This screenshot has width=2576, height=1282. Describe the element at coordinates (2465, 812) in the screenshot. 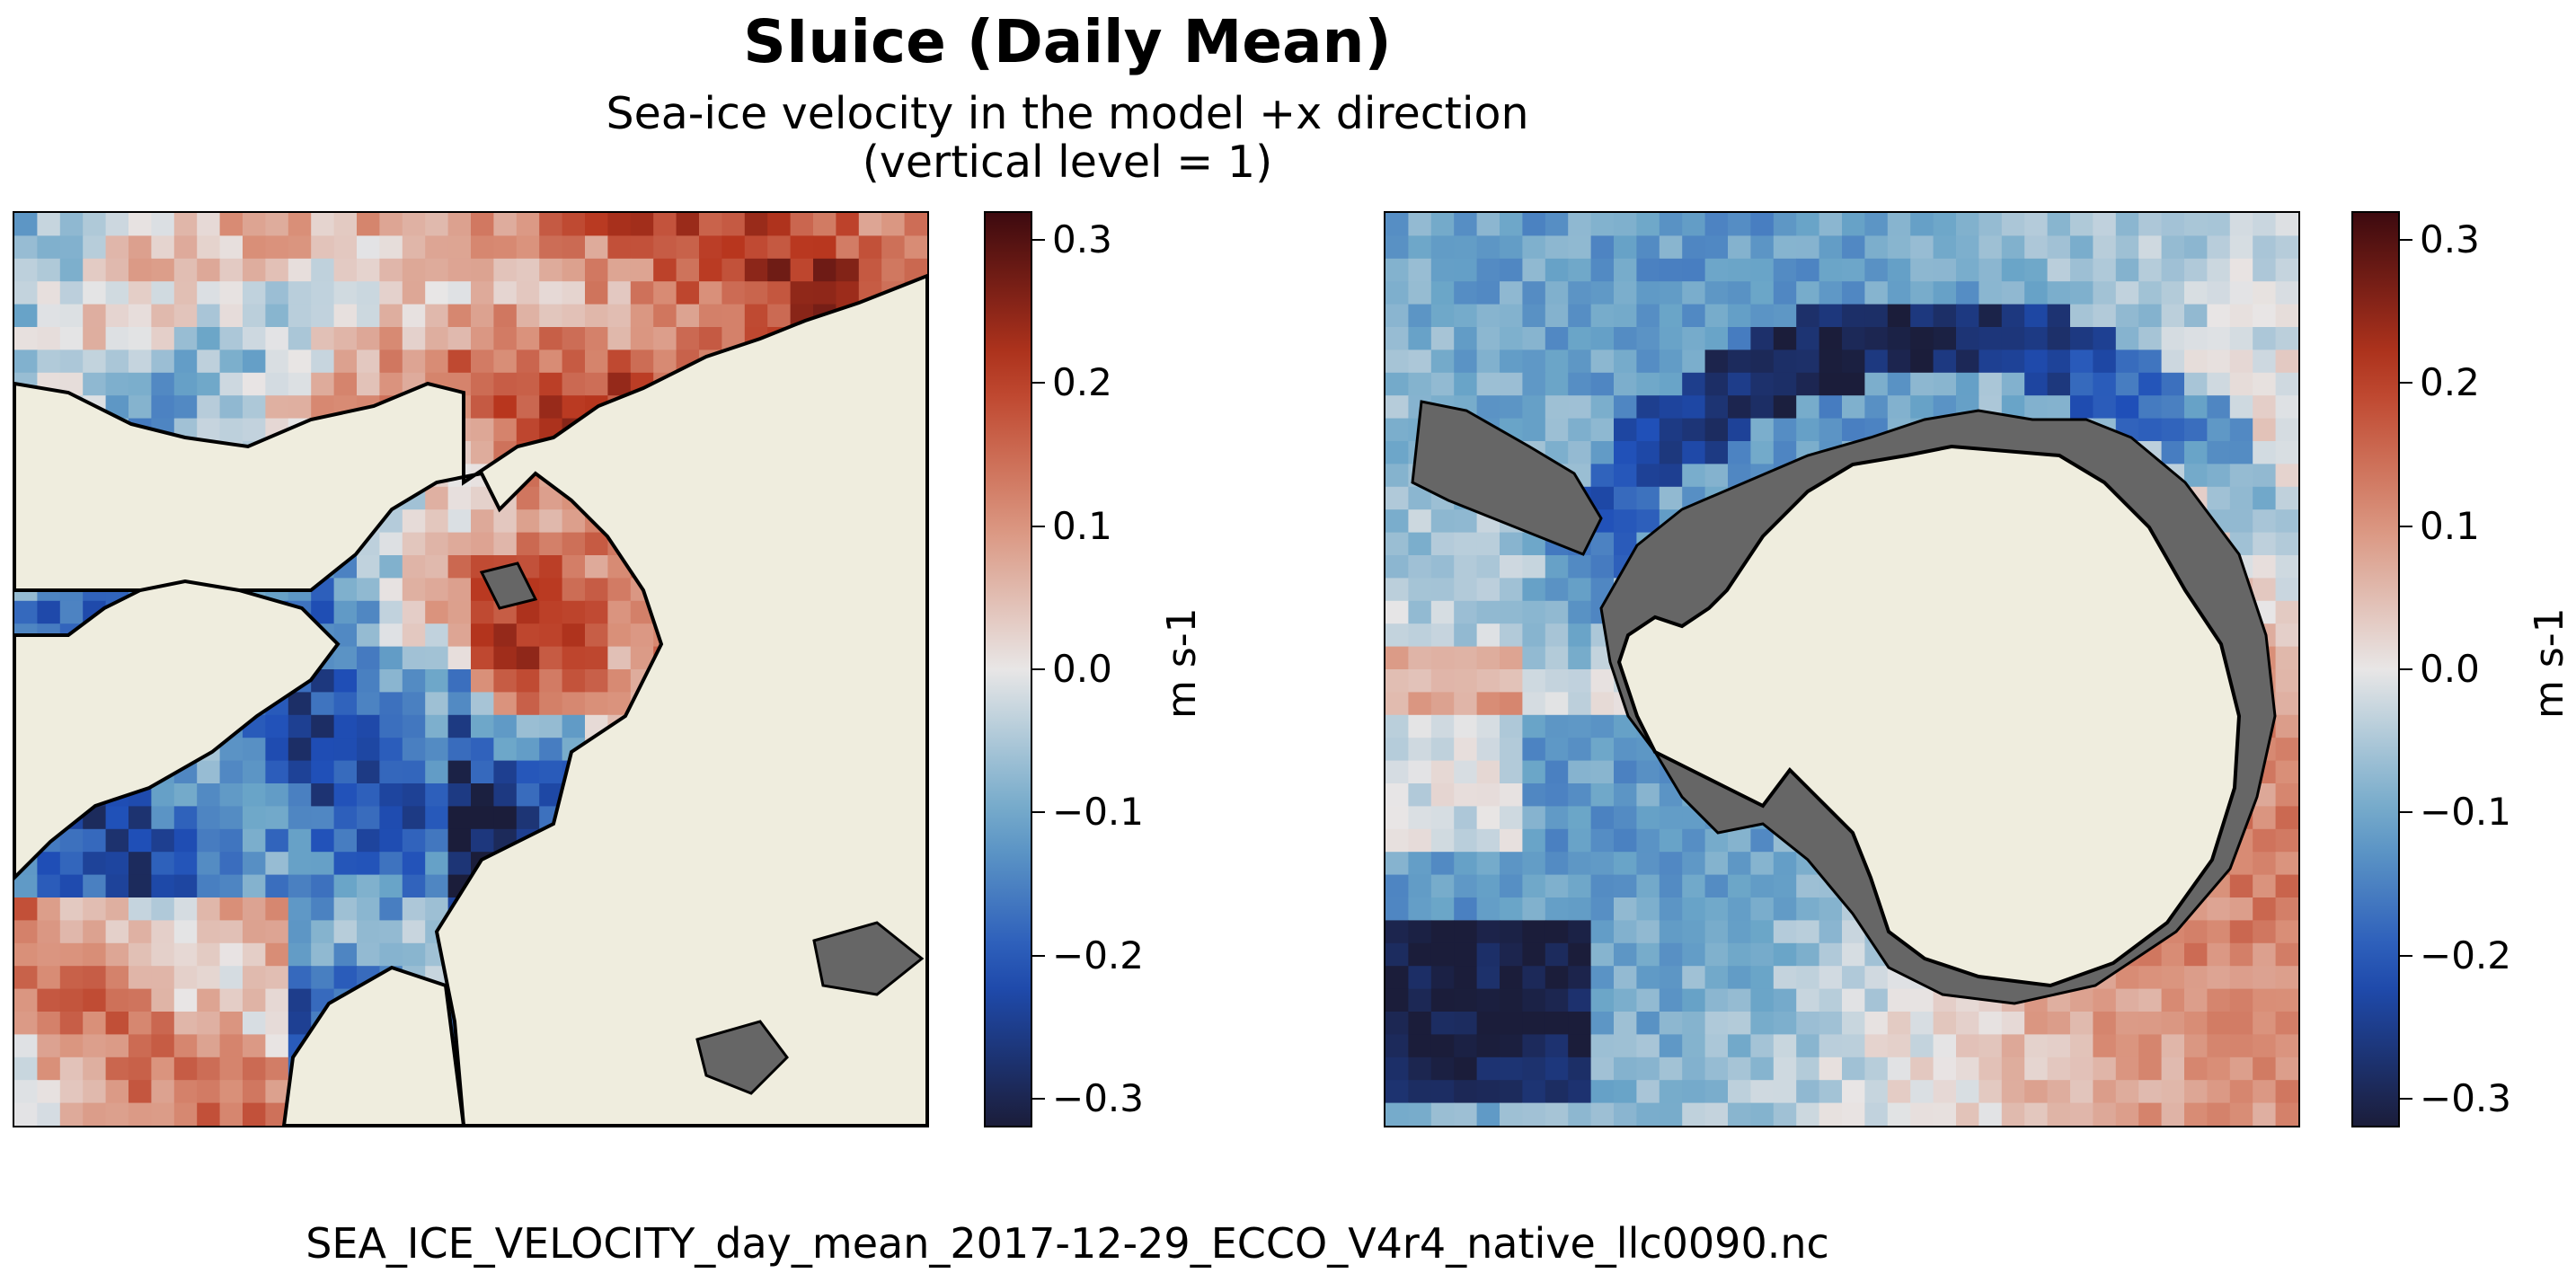

I see `colorbar-tick-label: −0.1` at that location.